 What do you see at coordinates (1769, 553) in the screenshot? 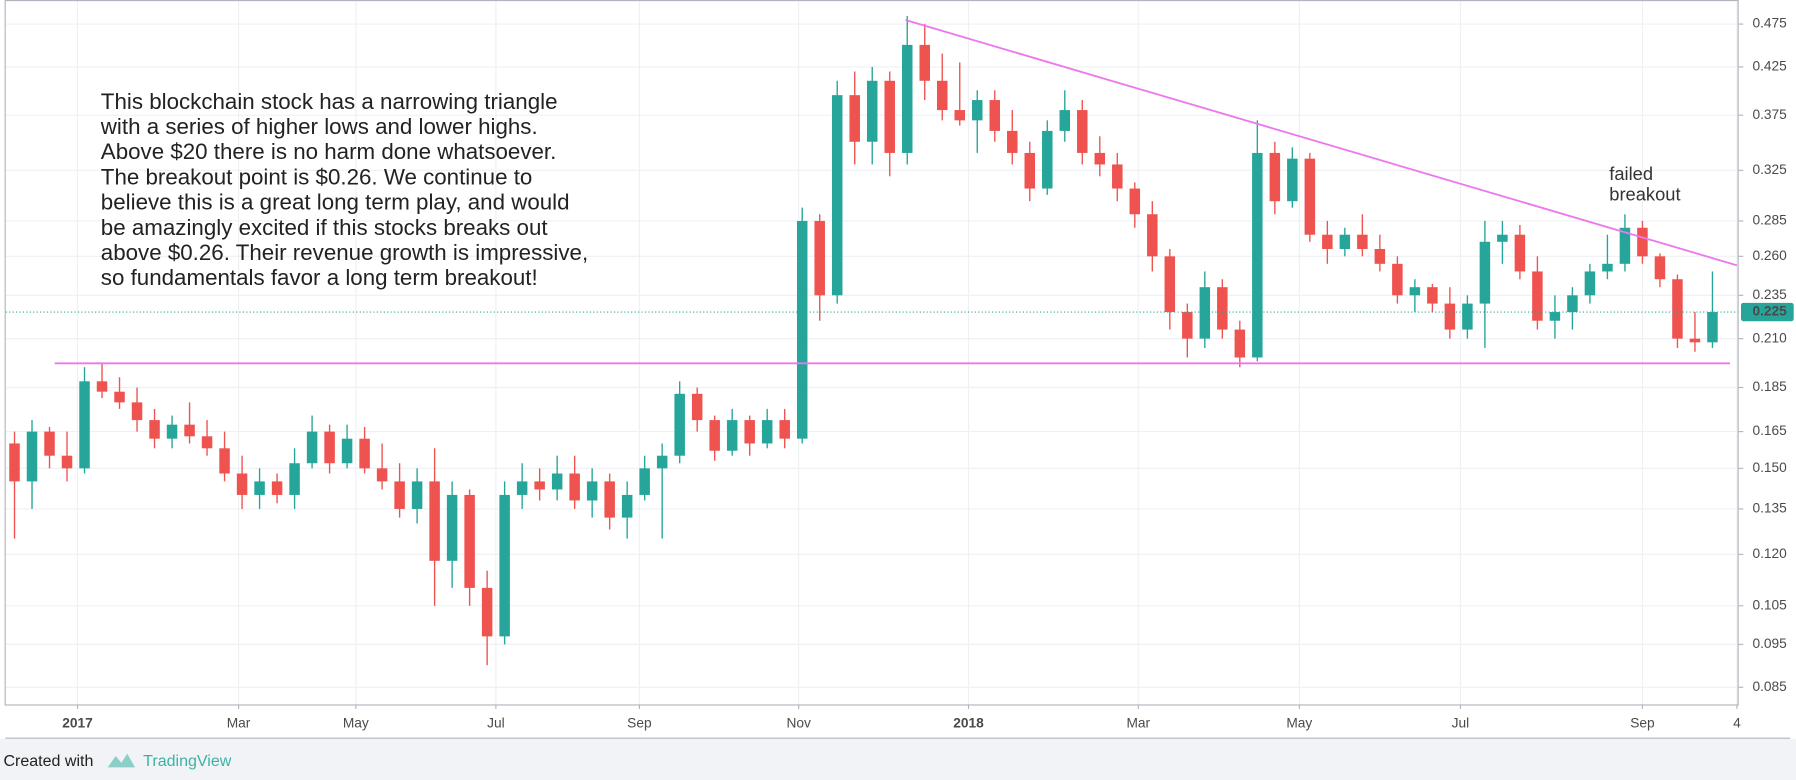
I see `y-tick-label: 0.120` at bounding box center [1769, 553].